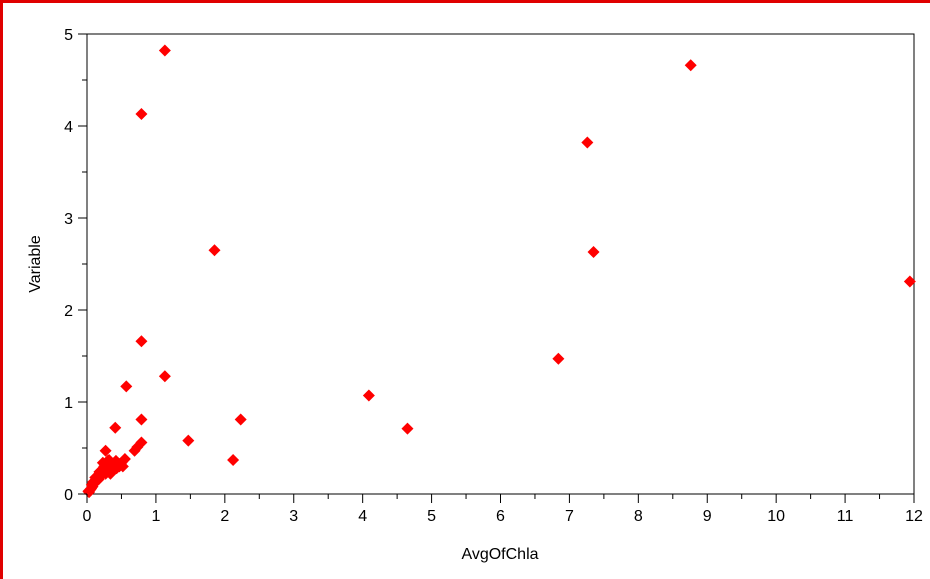 The image size is (930, 579). I want to click on x-tick-label: 6, so click(500, 516).